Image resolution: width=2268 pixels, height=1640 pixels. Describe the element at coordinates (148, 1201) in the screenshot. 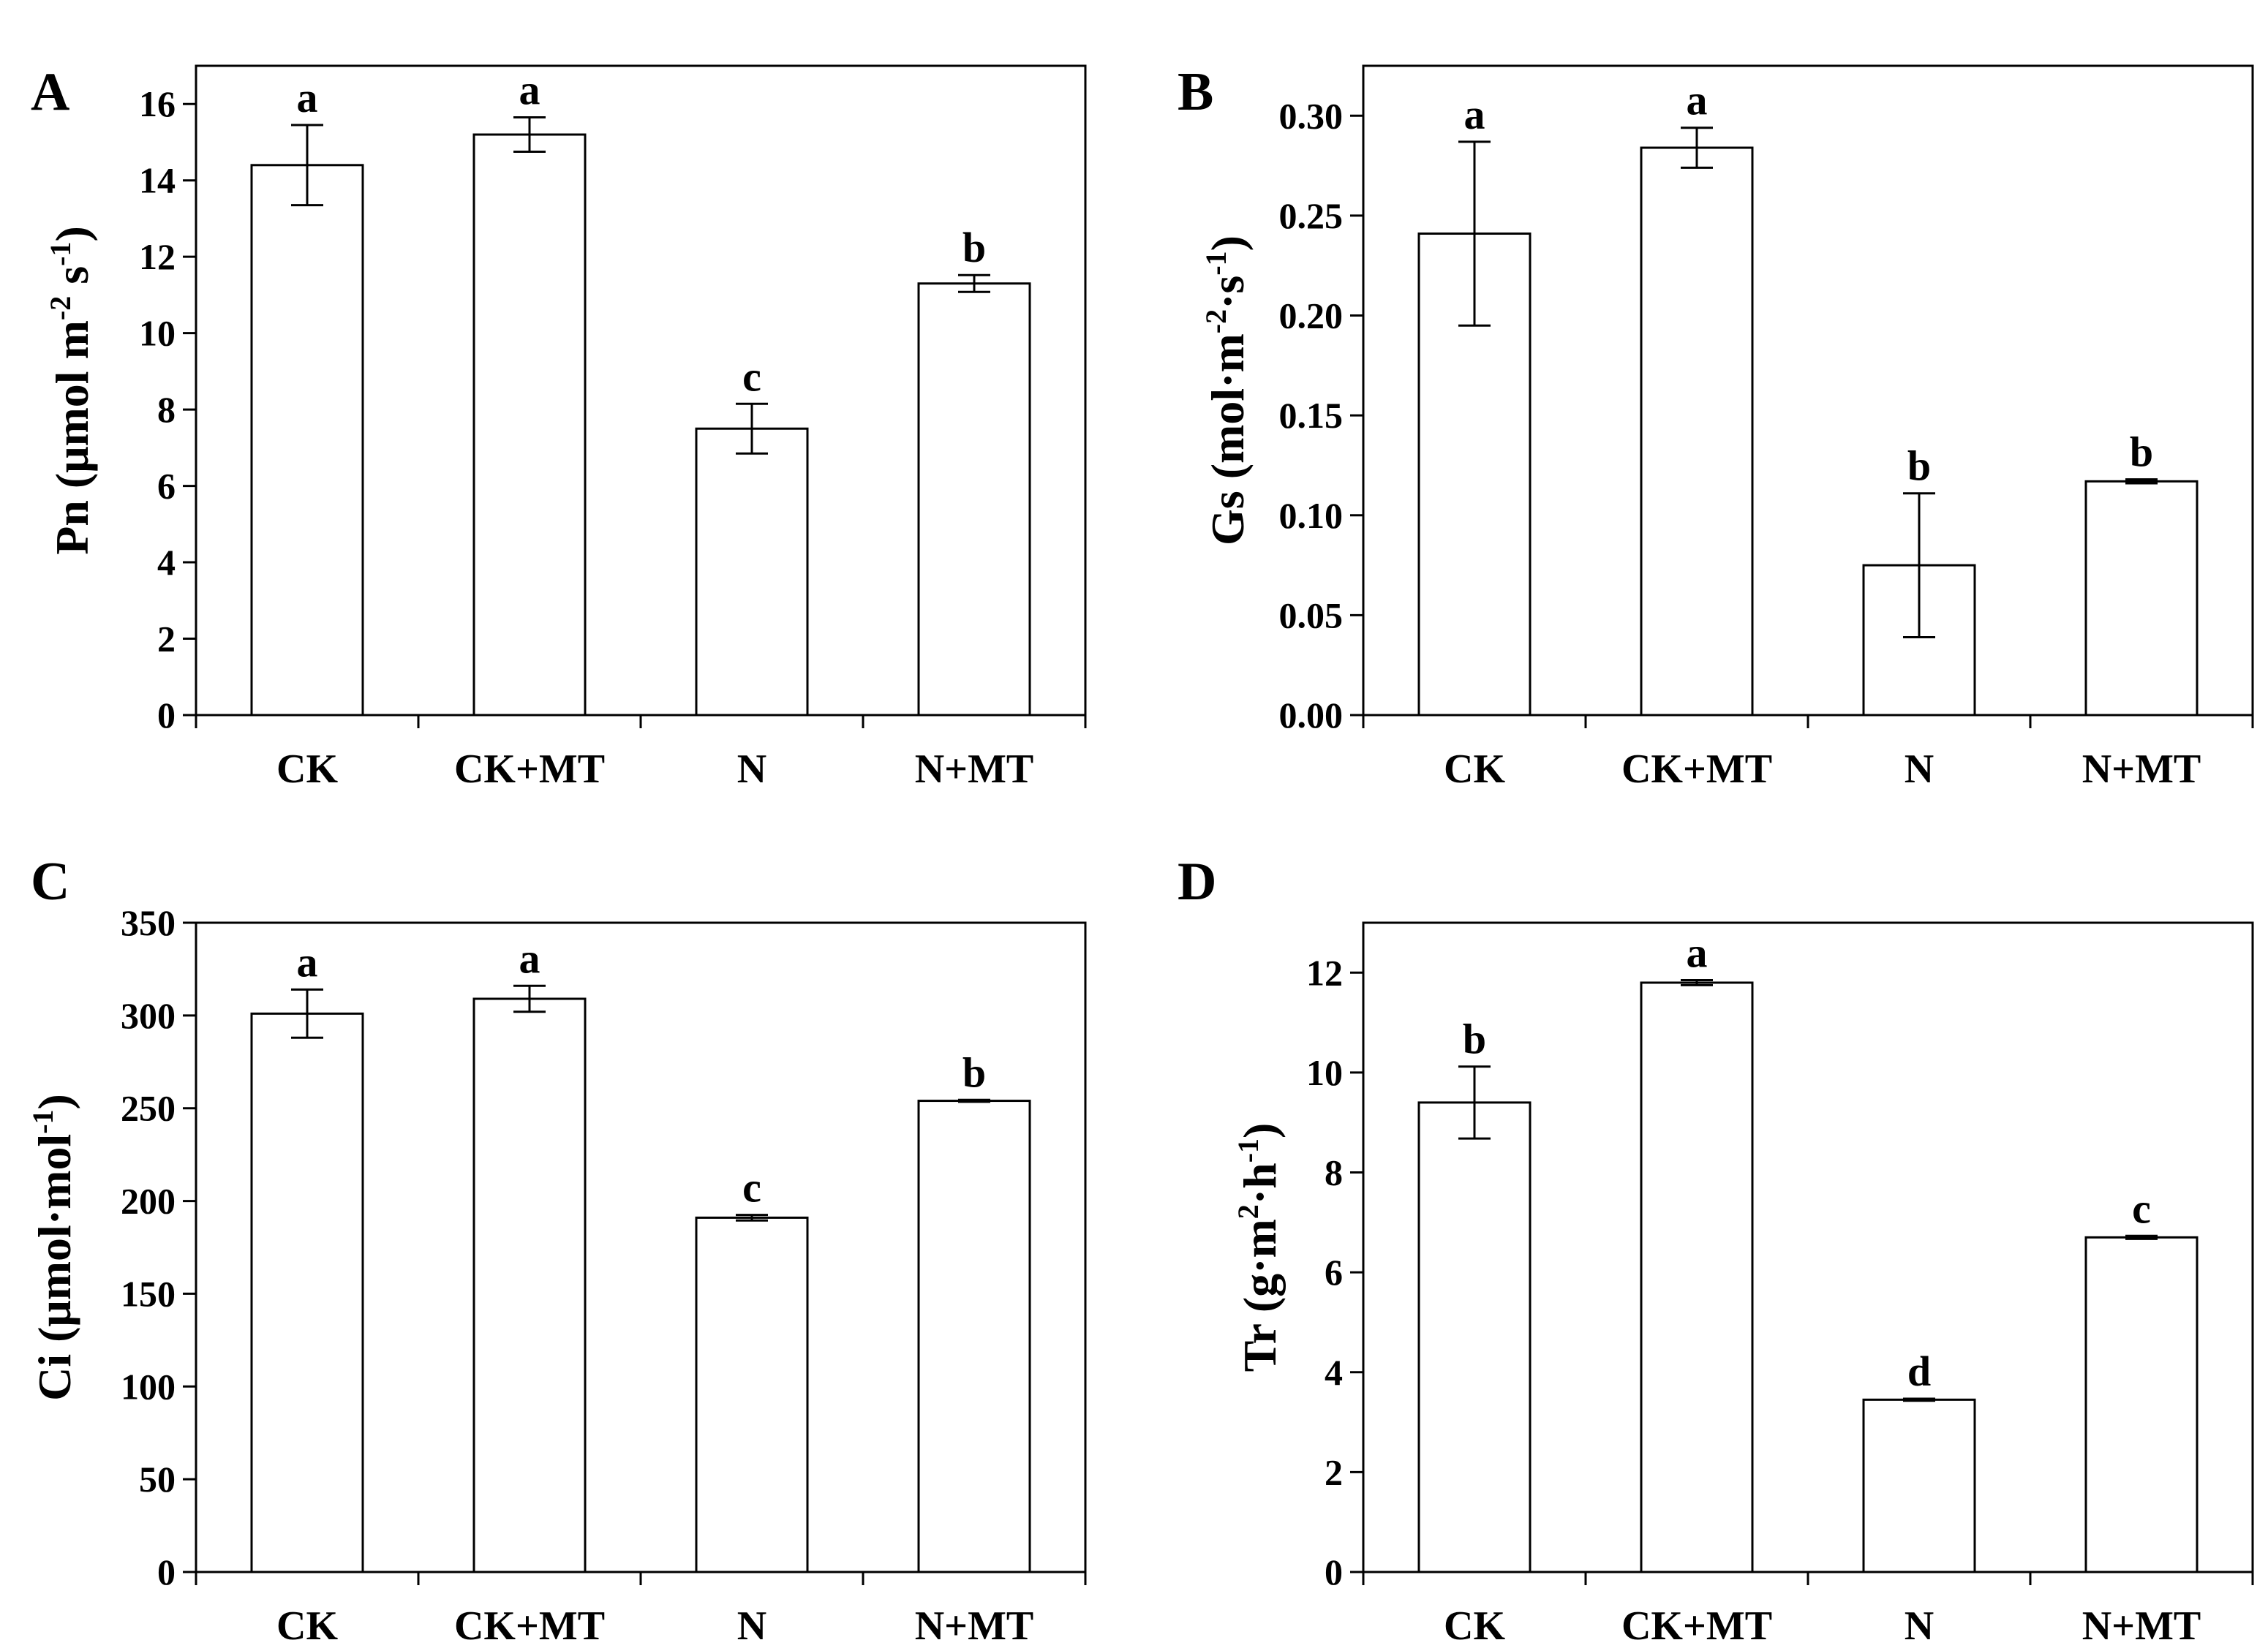

I see `y-tick-label: 200` at that location.